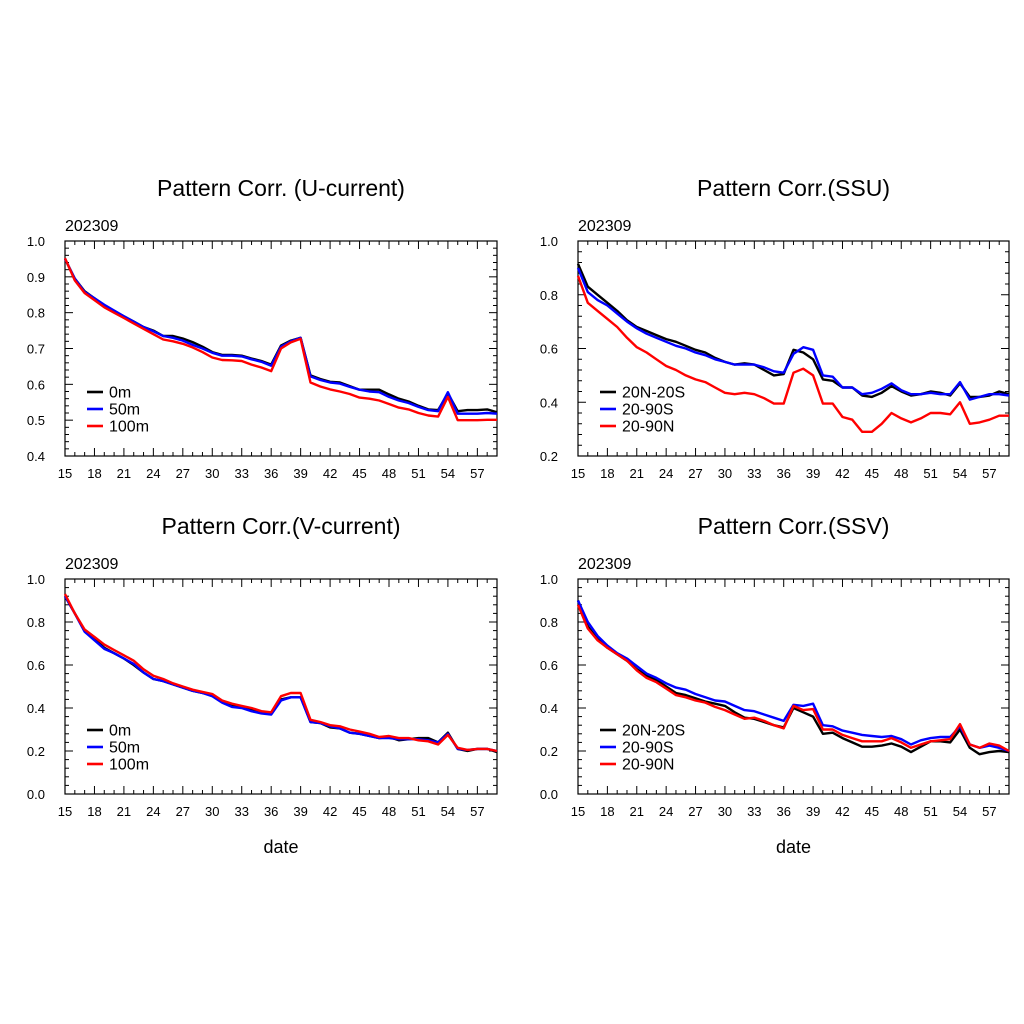 Image resolution: width=1024 pixels, height=1024 pixels. Describe the element at coordinates (280, 336) in the screenshot. I see `series-line-50m` at that location.